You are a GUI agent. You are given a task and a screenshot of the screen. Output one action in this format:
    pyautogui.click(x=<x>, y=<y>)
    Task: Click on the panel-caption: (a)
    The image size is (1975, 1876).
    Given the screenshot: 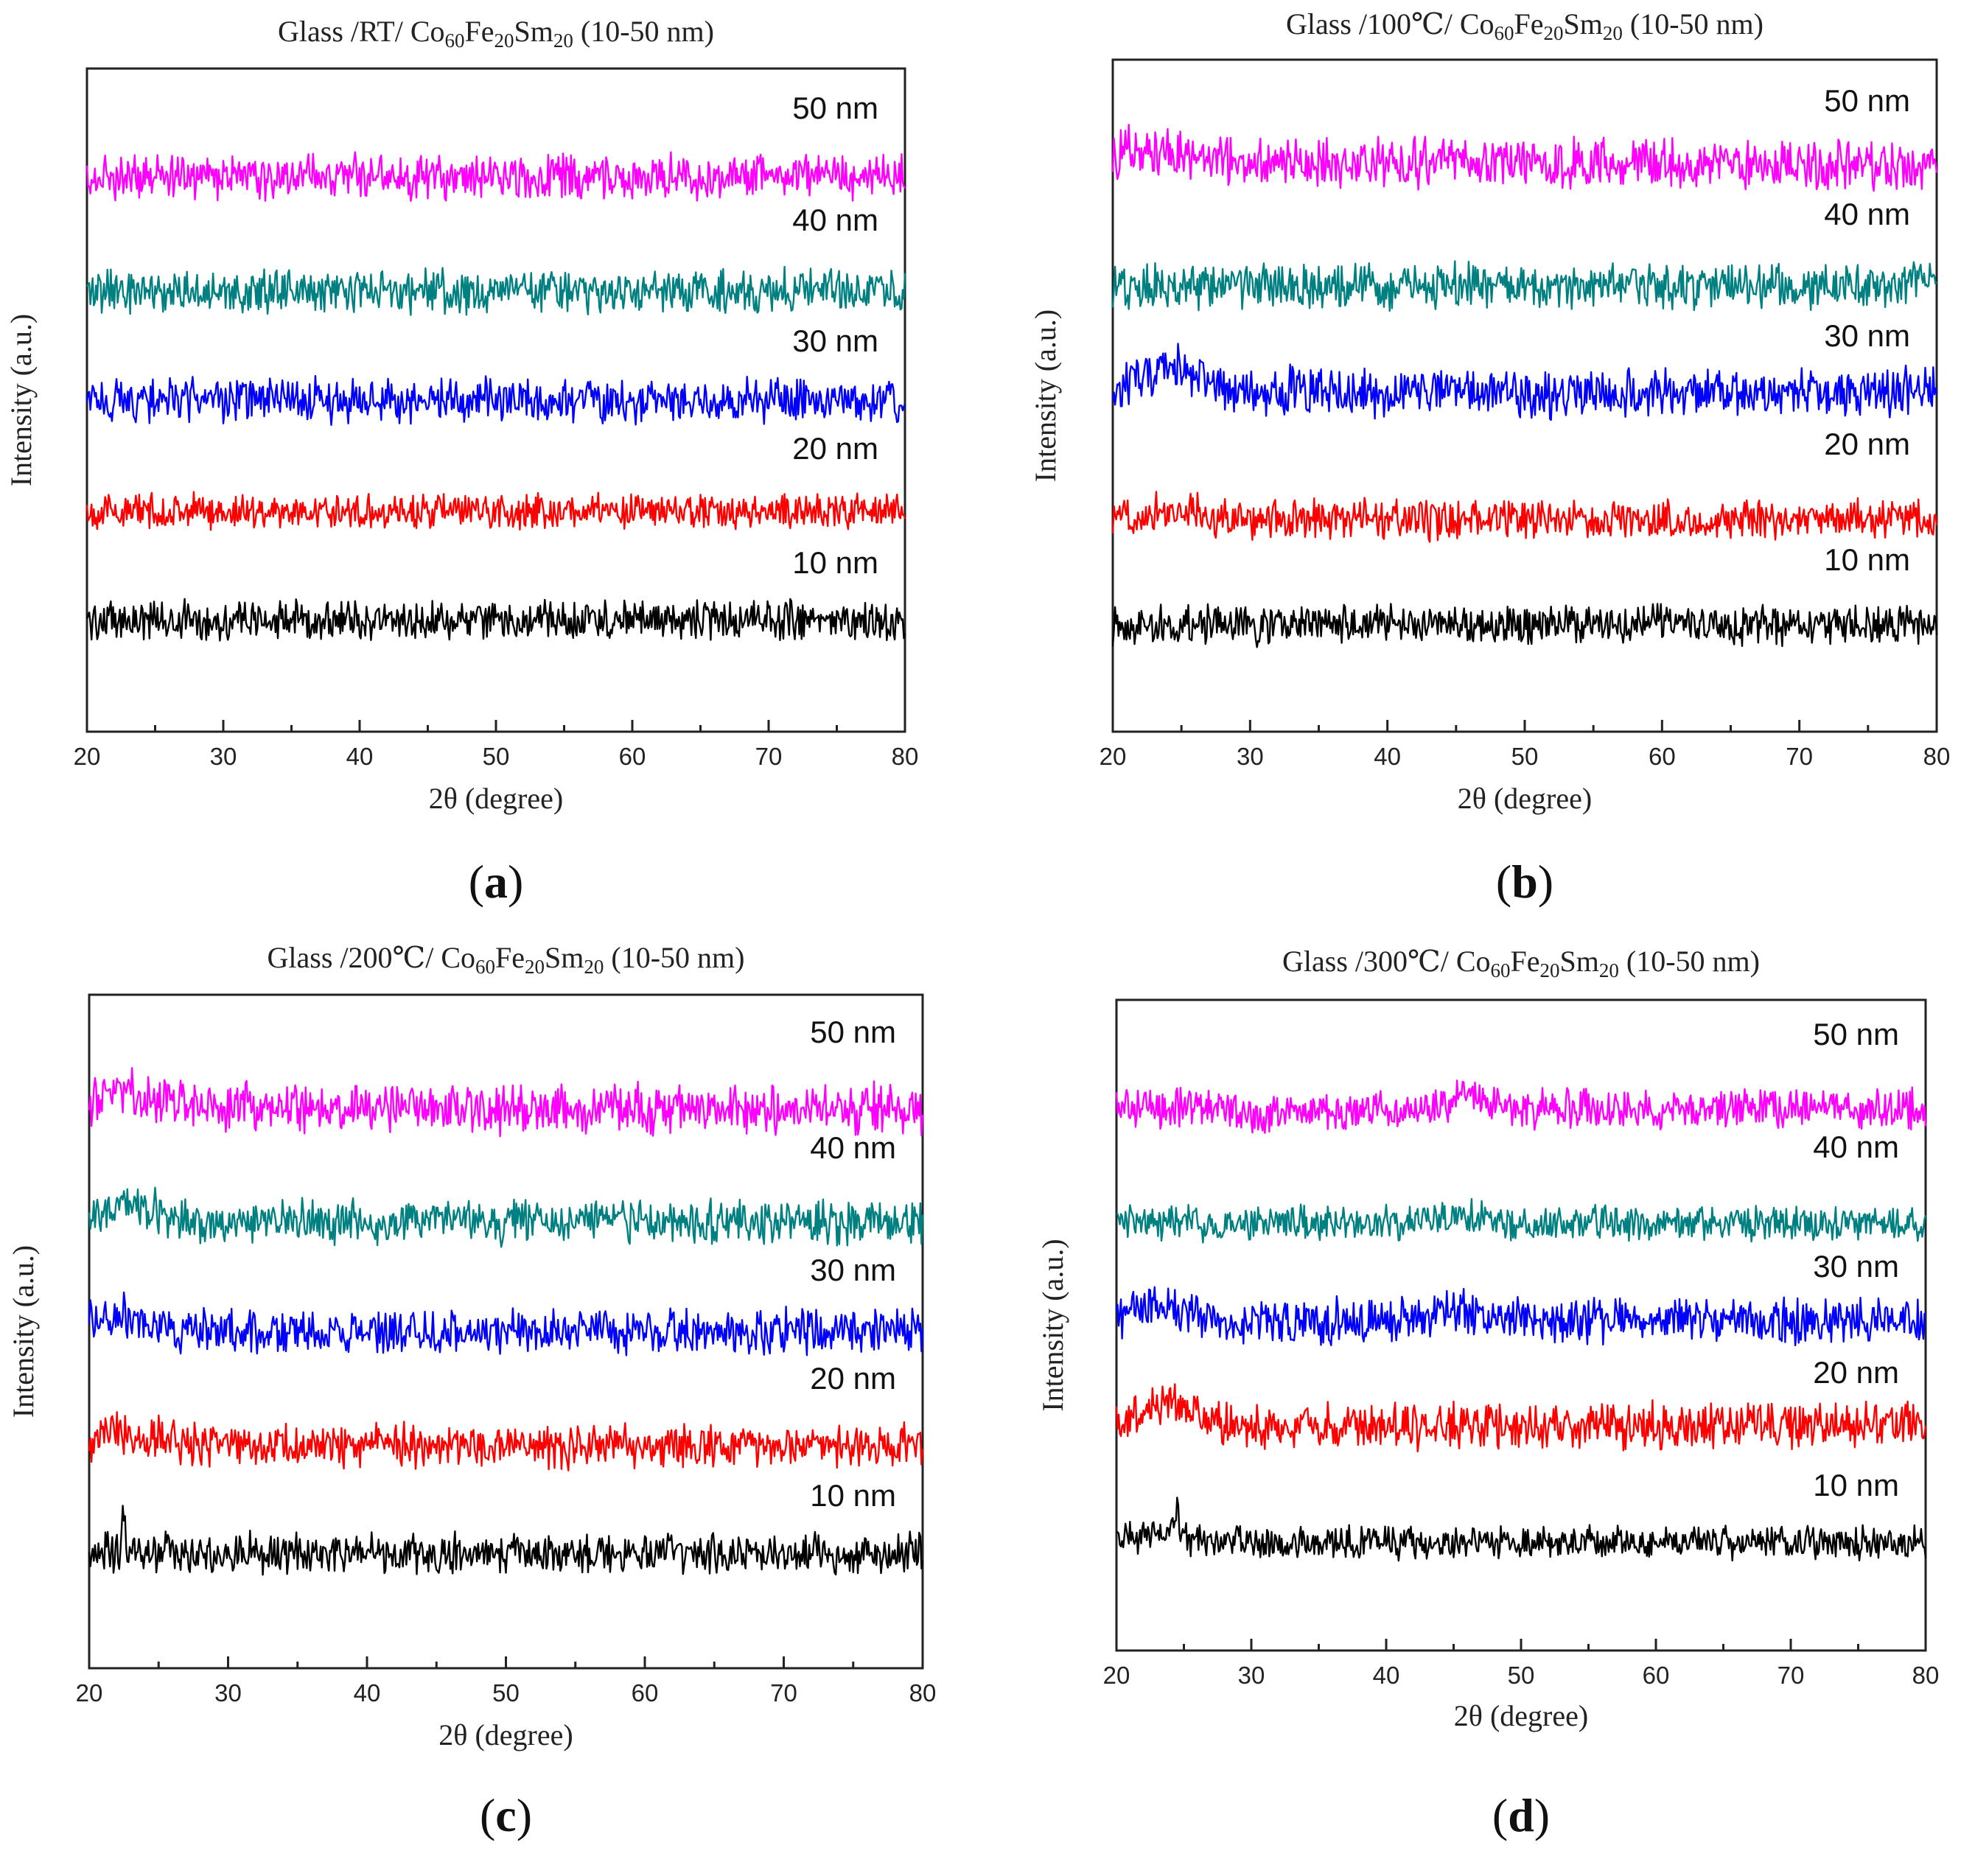 What is the action you would take?
    pyautogui.click(x=496, y=881)
    